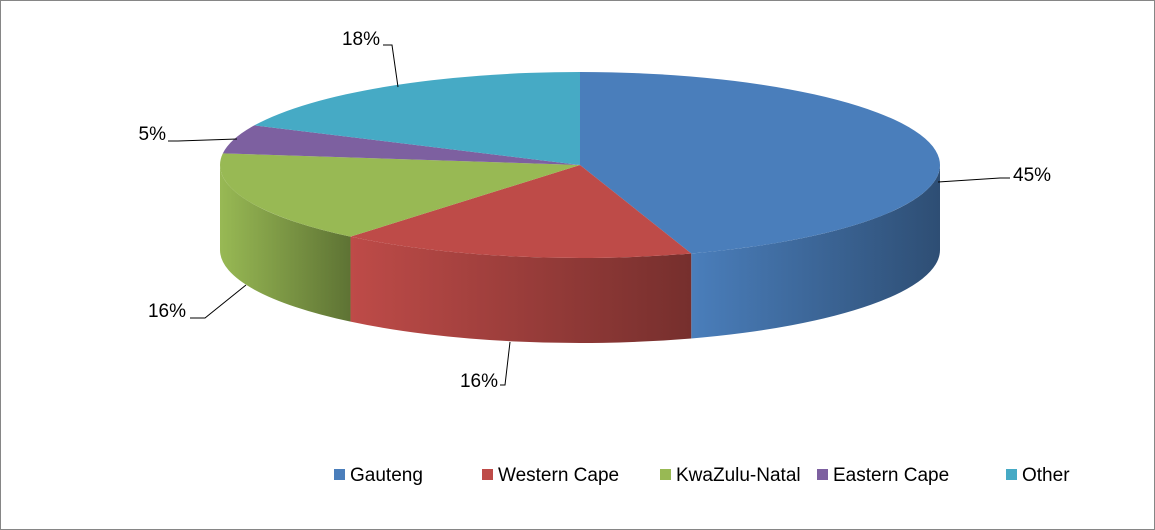 This screenshot has height=530, width=1155. What do you see at coordinates (891, 475) in the screenshot?
I see `legend-label: Eastern Cape` at bounding box center [891, 475].